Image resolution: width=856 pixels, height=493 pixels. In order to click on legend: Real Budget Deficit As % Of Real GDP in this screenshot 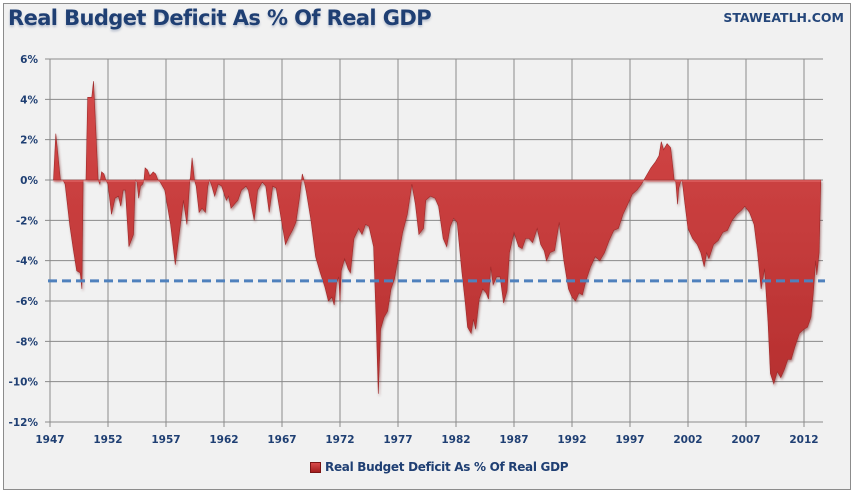, I will do `click(439, 467)`.